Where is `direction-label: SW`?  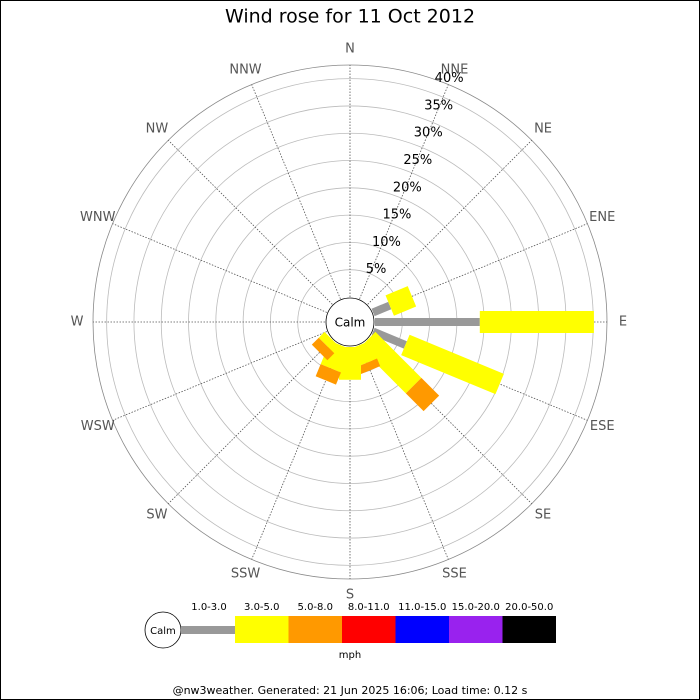 direction-label: SW is located at coordinates (156, 515).